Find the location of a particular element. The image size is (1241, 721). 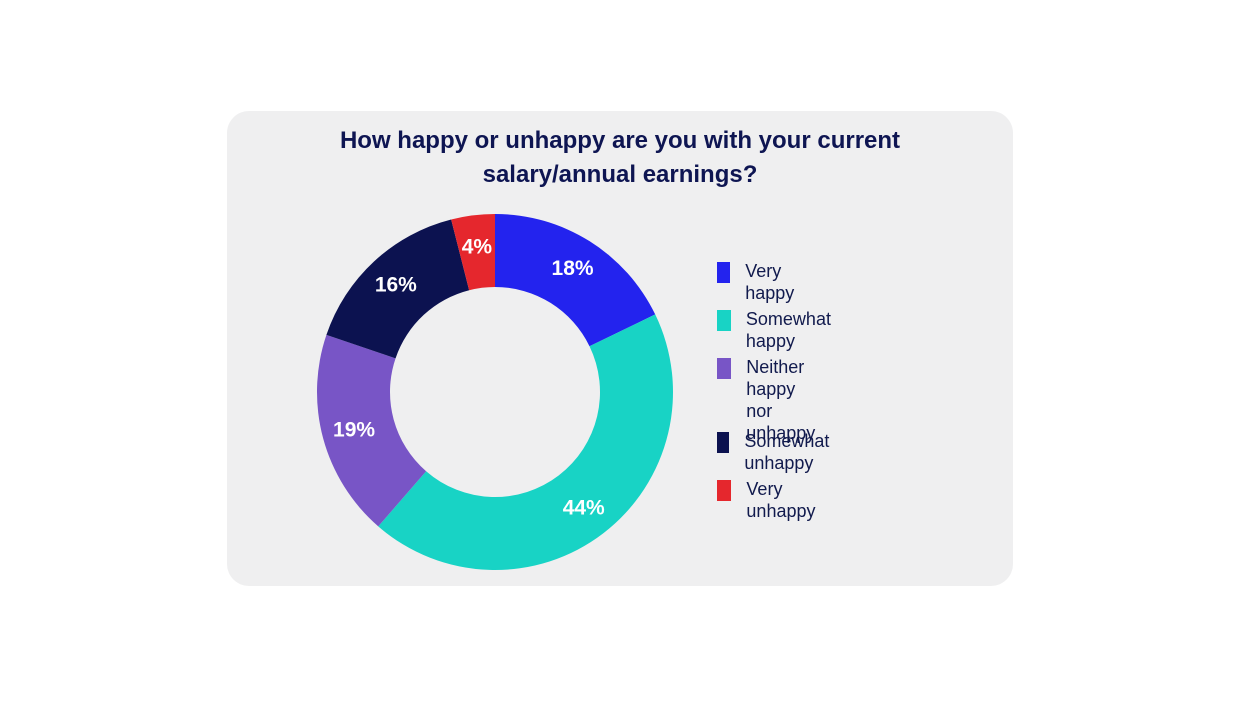

legend-item-somewhat-happy: Somewhat happy is located at coordinates (777, 330).